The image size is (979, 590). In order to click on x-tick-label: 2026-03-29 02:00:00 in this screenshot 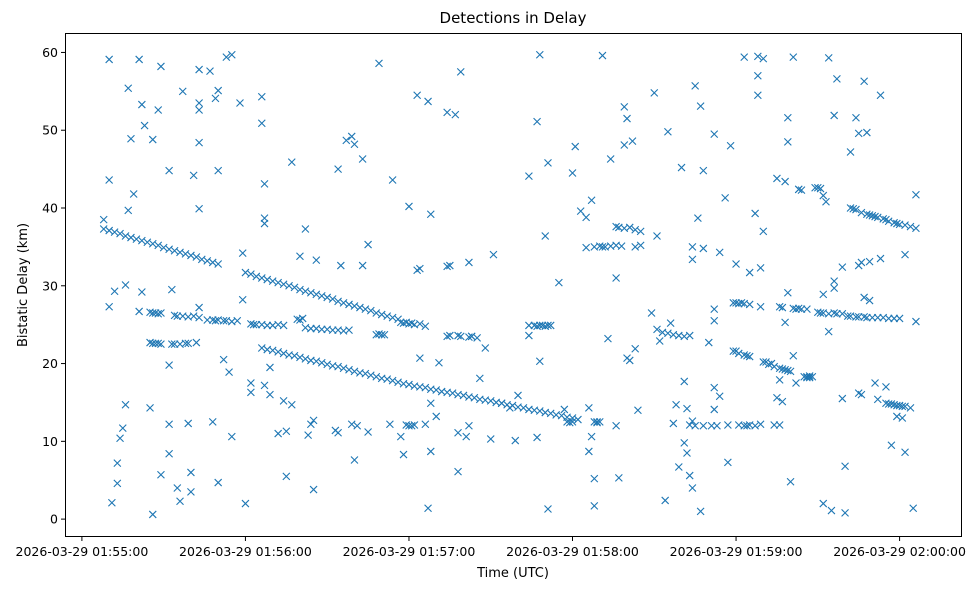, I will do `click(899, 551)`.